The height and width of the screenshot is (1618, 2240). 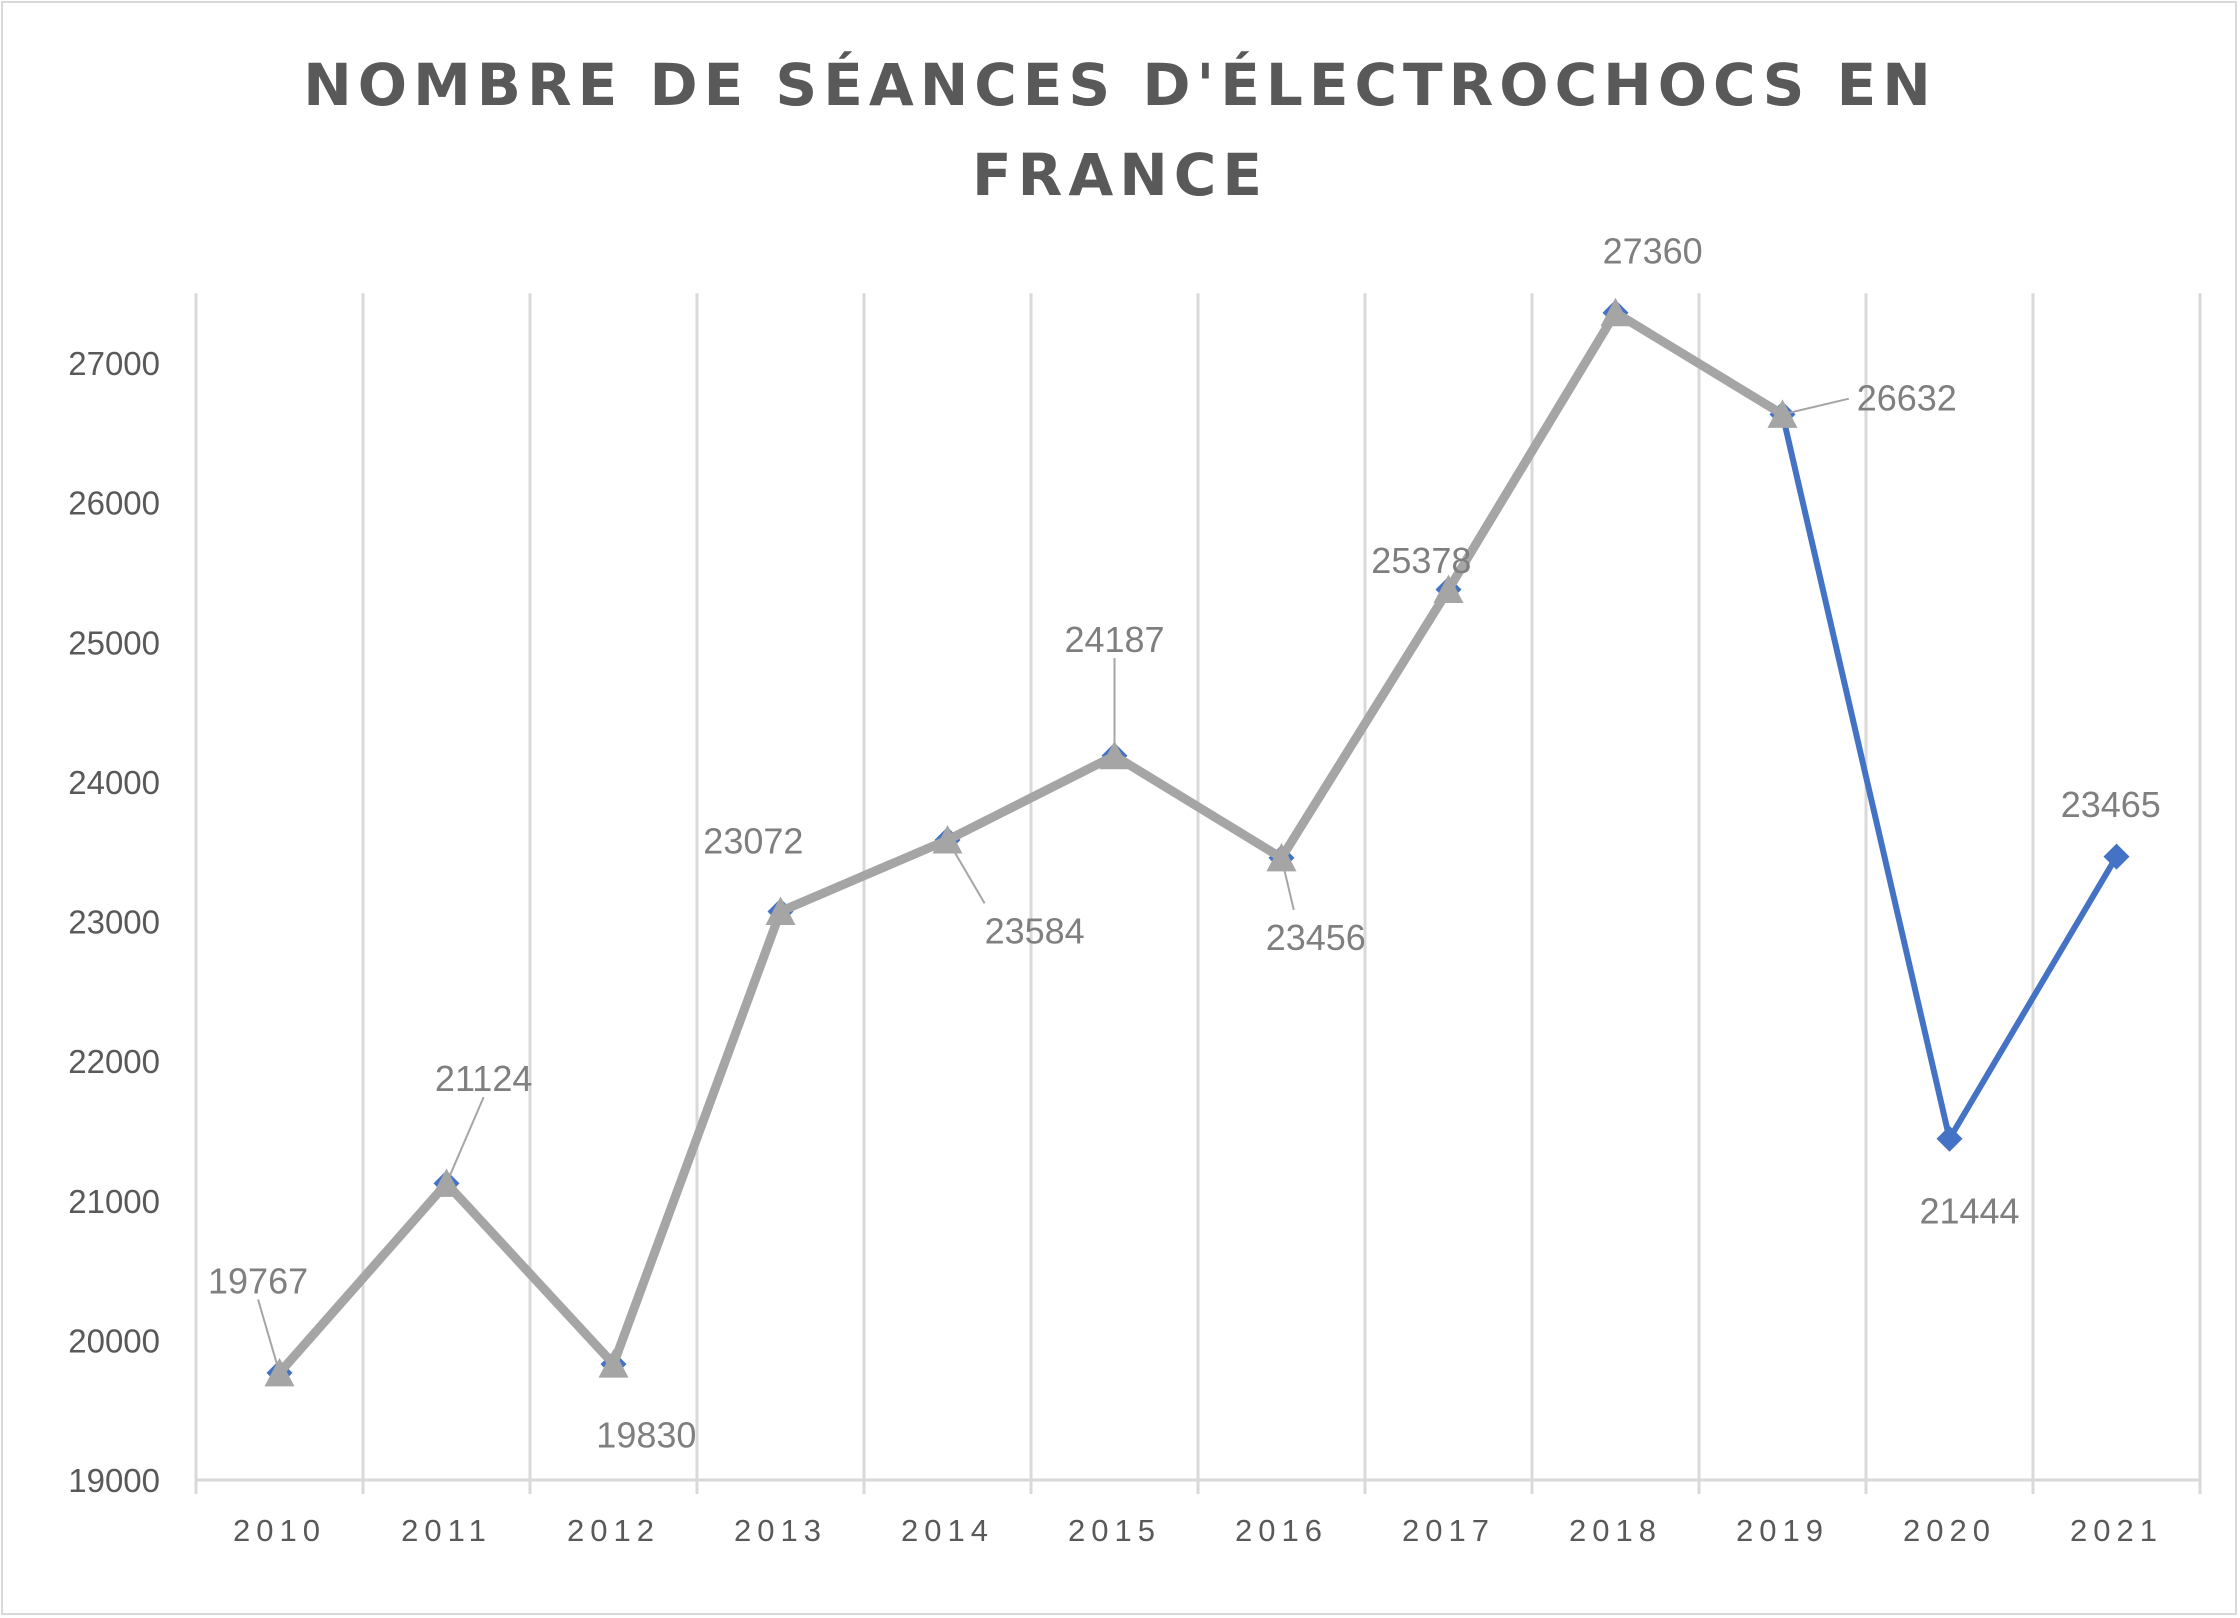 What do you see at coordinates (1421, 560) in the screenshot?
I see `data-label: 25378` at bounding box center [1421, 560].